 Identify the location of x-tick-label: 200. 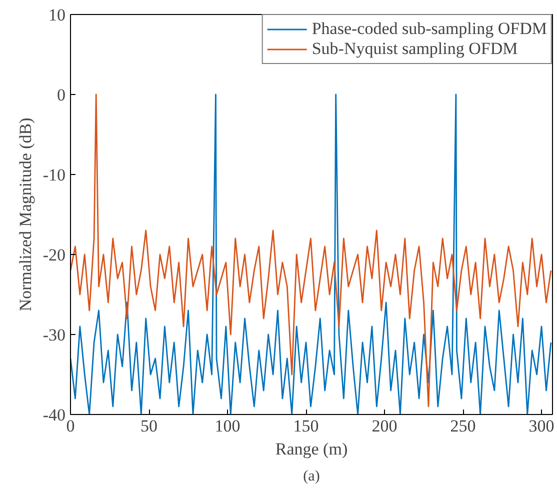
(385, 426).